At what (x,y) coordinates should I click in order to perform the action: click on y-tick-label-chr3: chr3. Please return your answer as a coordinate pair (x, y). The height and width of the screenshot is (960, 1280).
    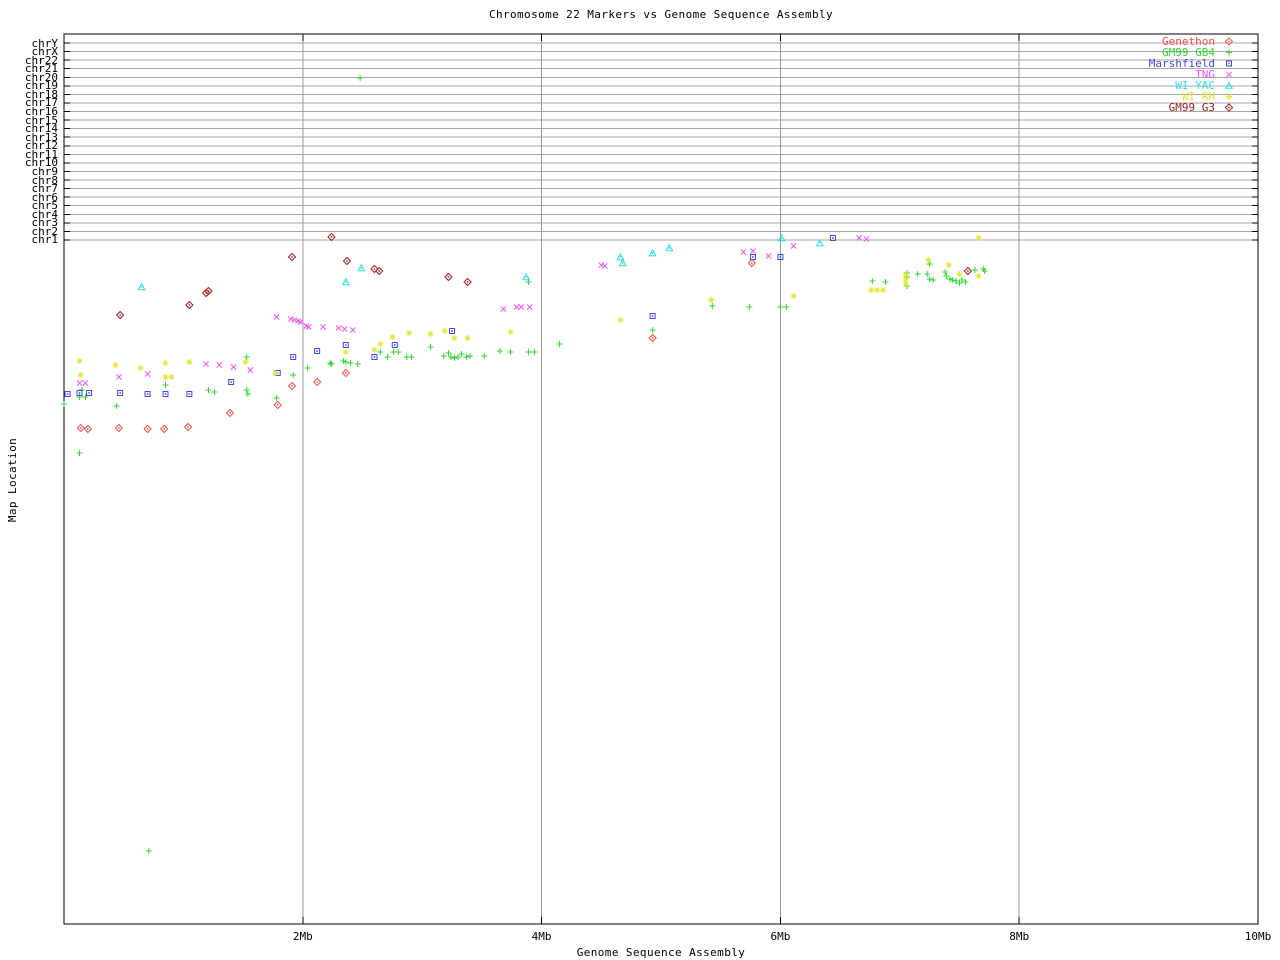
    Looking at the image, I should click on (45, 223).